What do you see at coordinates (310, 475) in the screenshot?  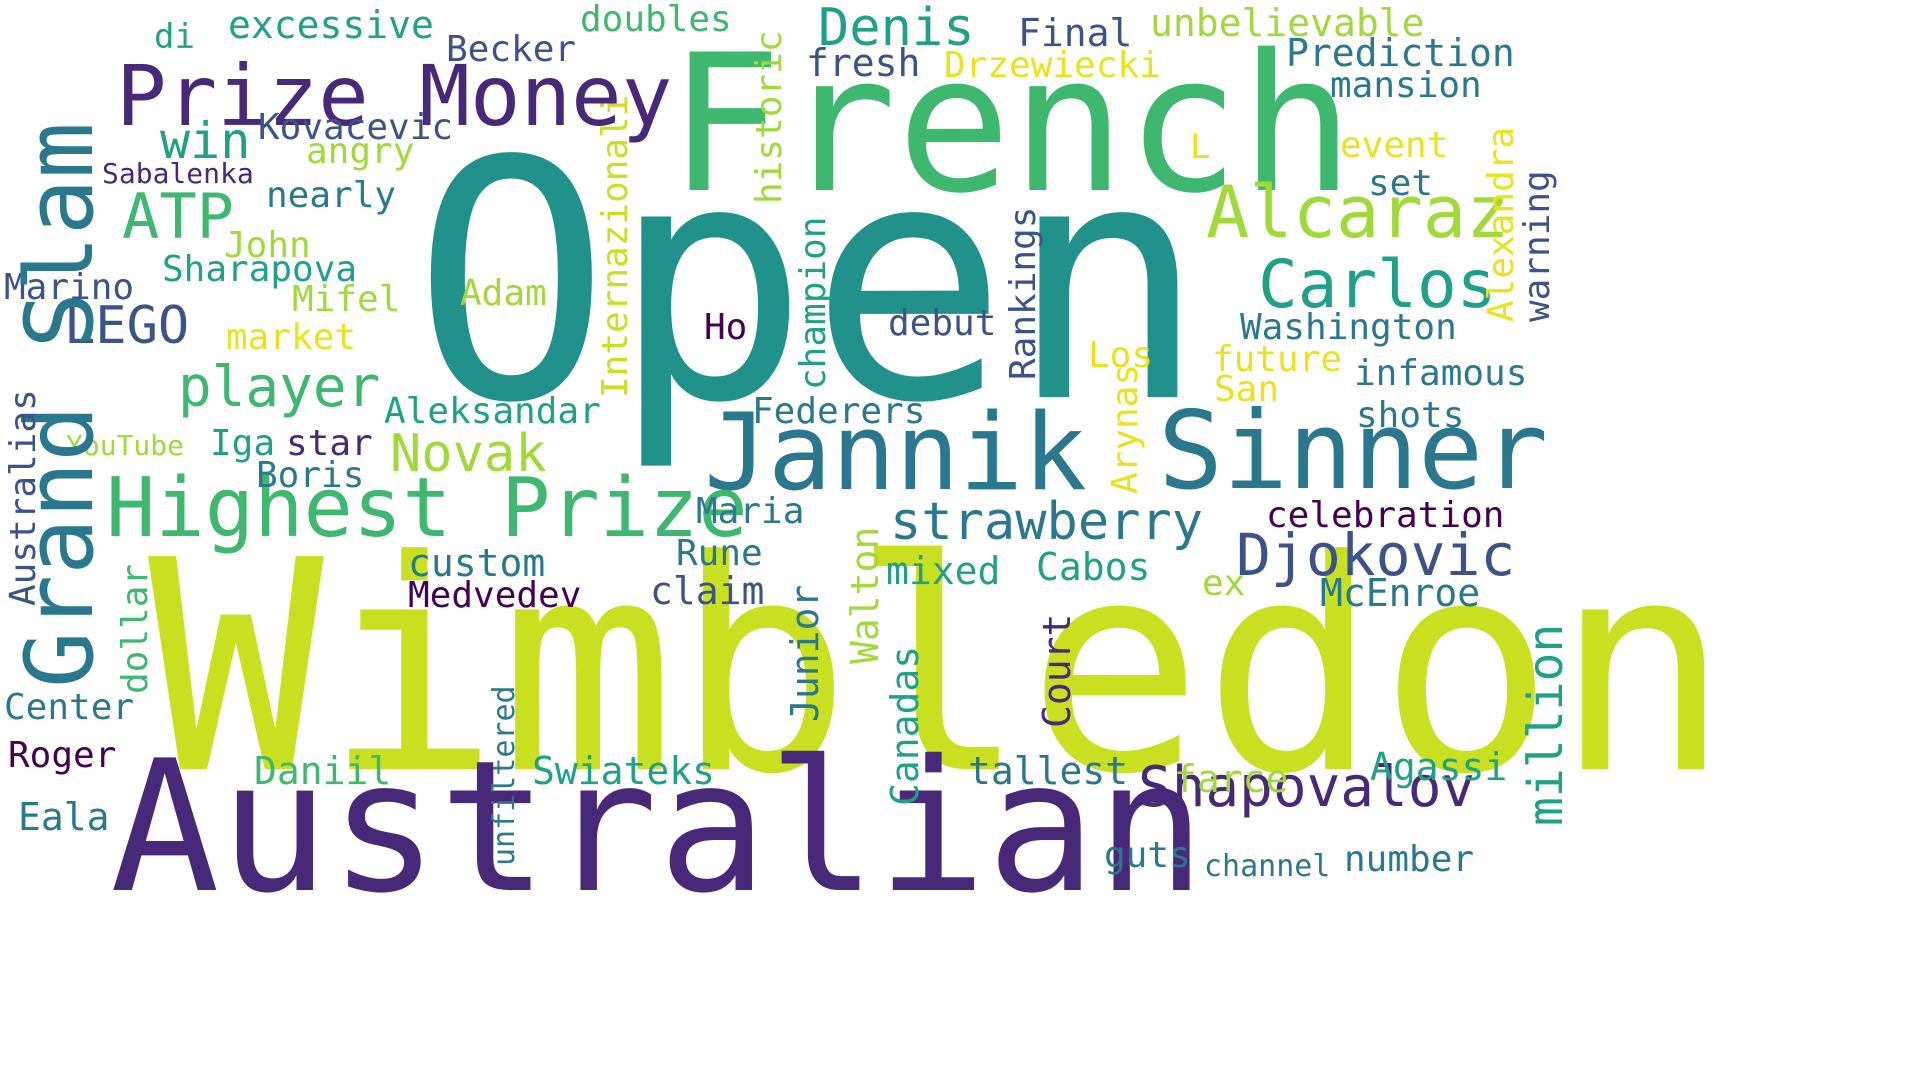 I see `word-boris: Boris` at bounding box center [310, 475].